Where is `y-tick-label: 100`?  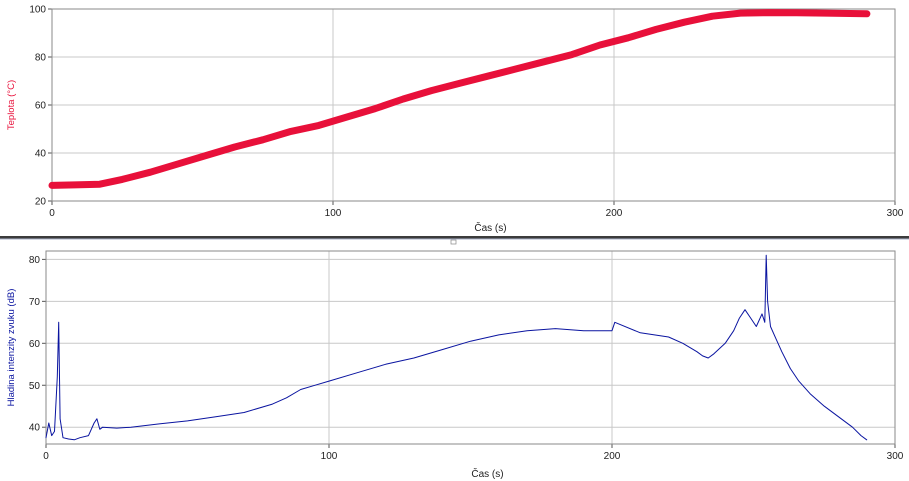 y-tick-label: 100 is located at coordinates (37, 10).